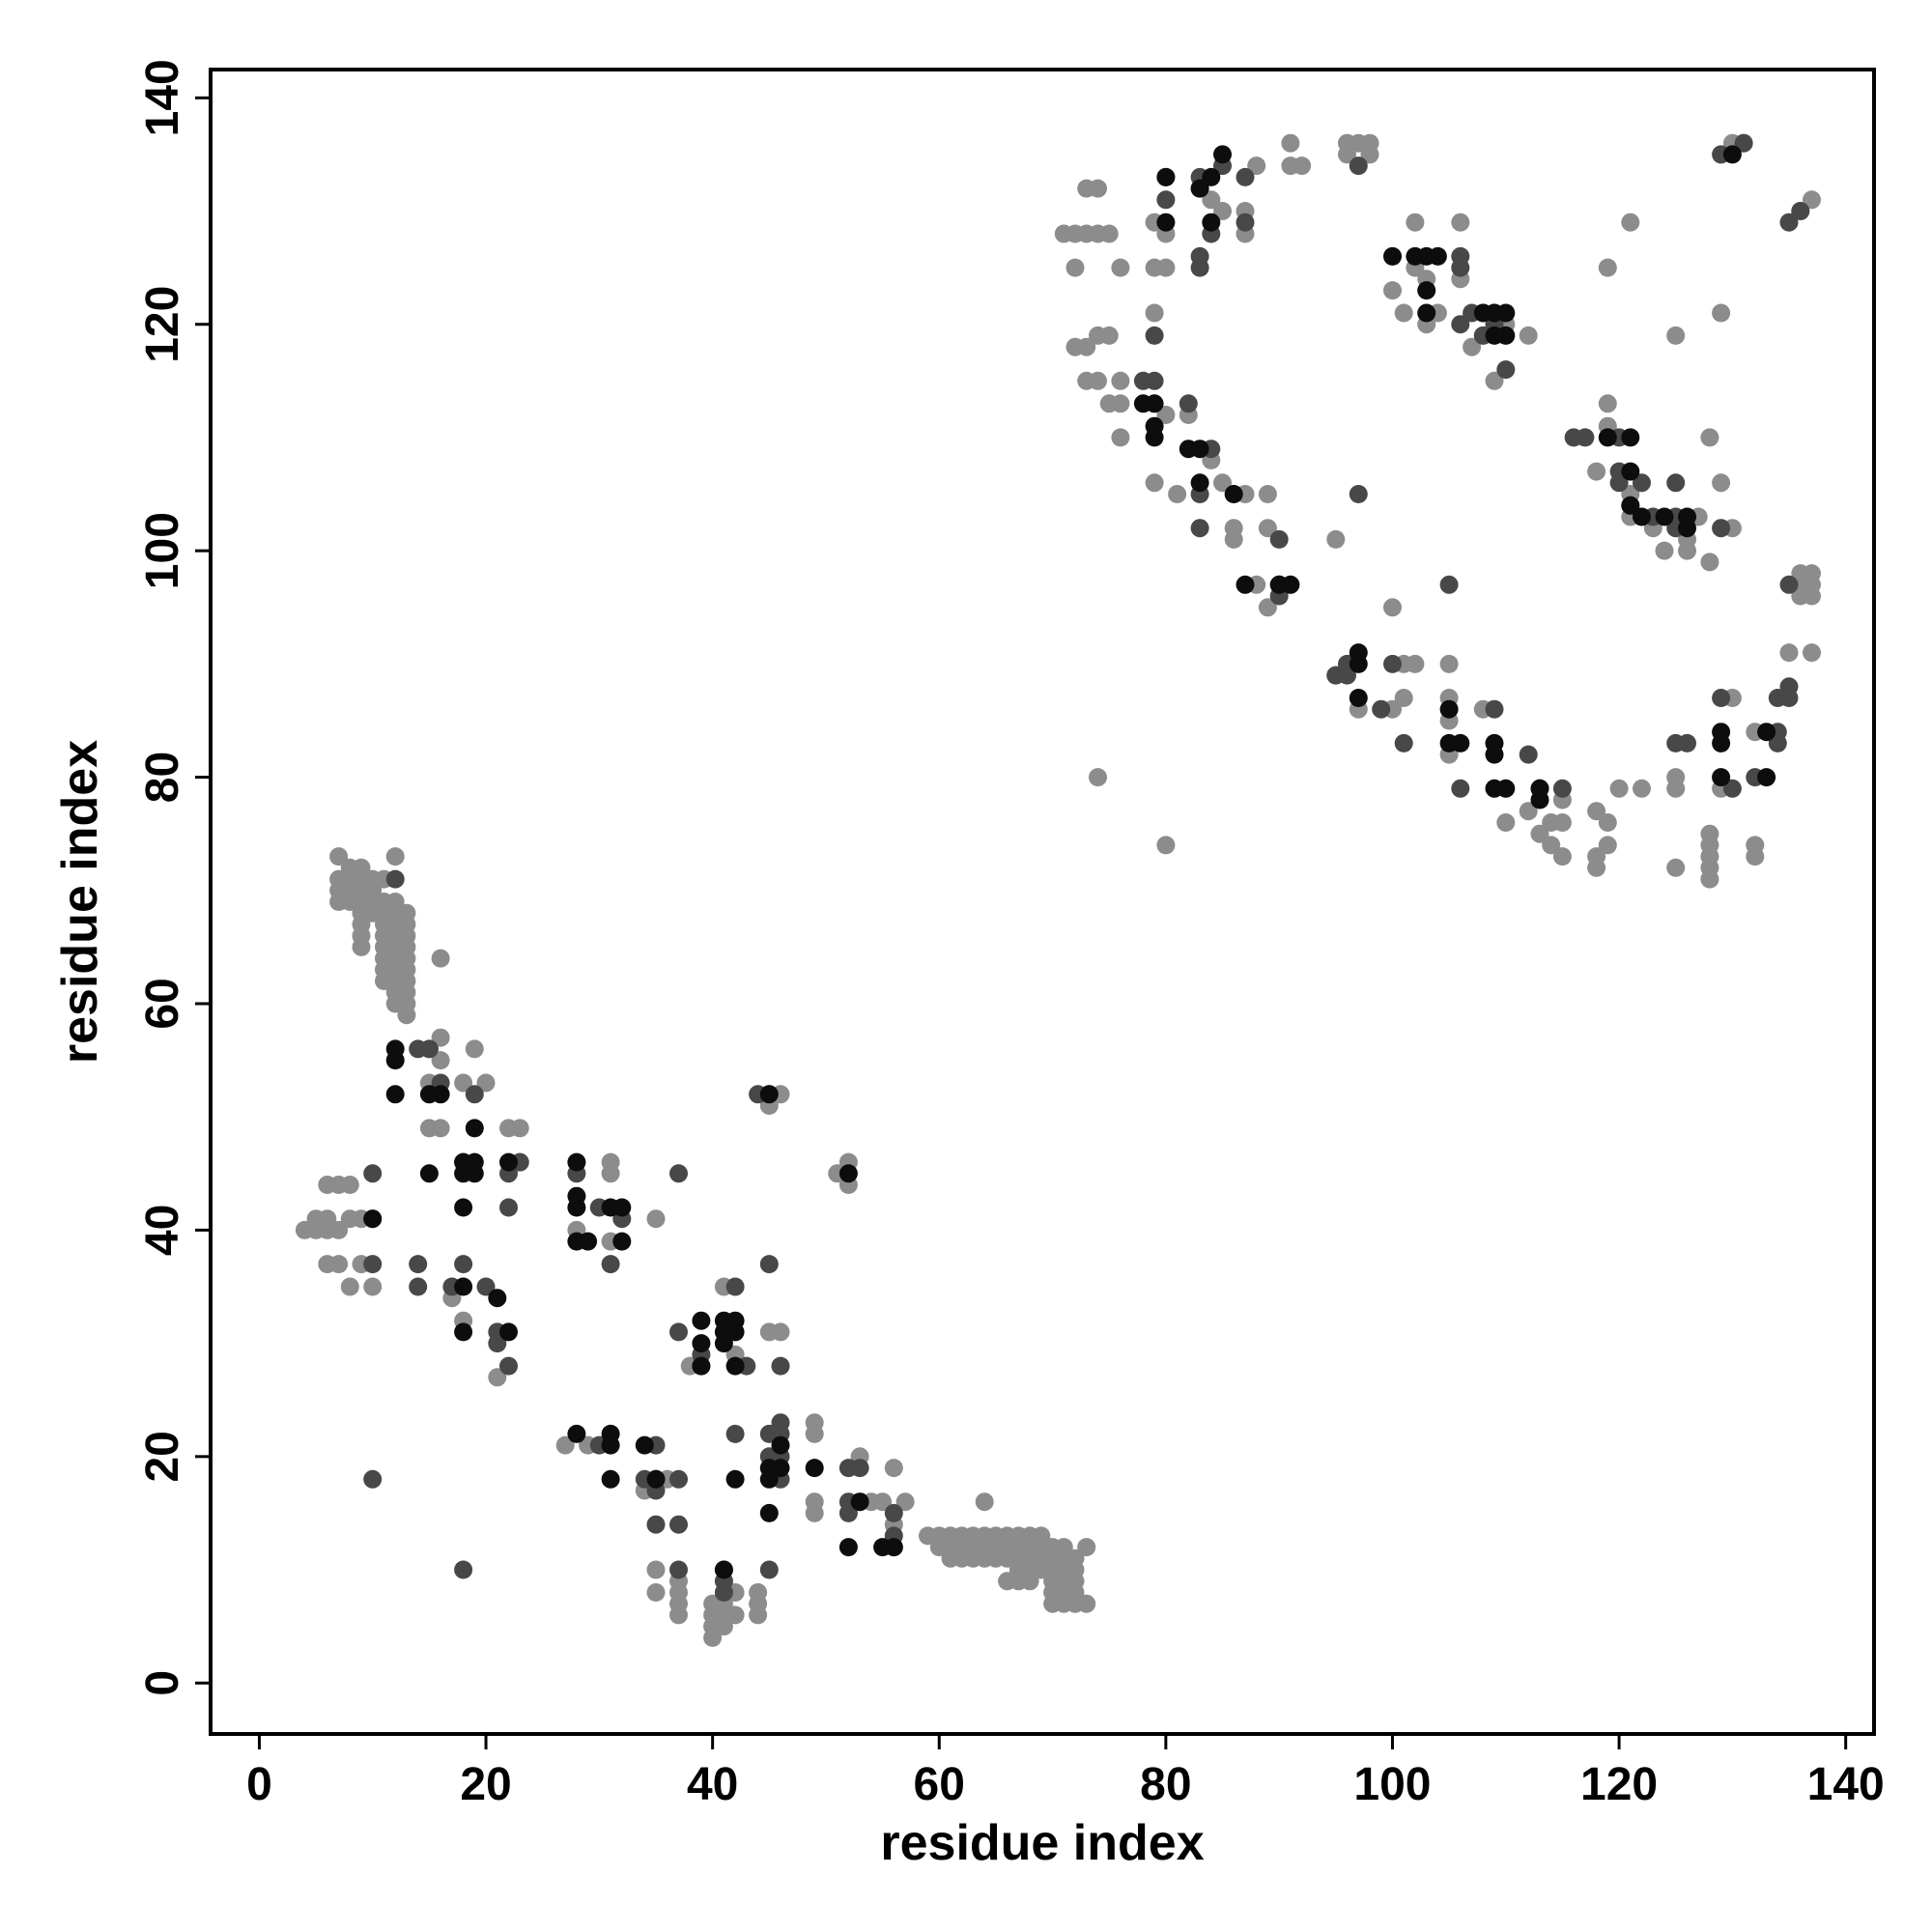  What do you see at coordinates (712, 1784) in the screenshot?
I see `x-tick-label: 40` at bounding box center [712, 1784].